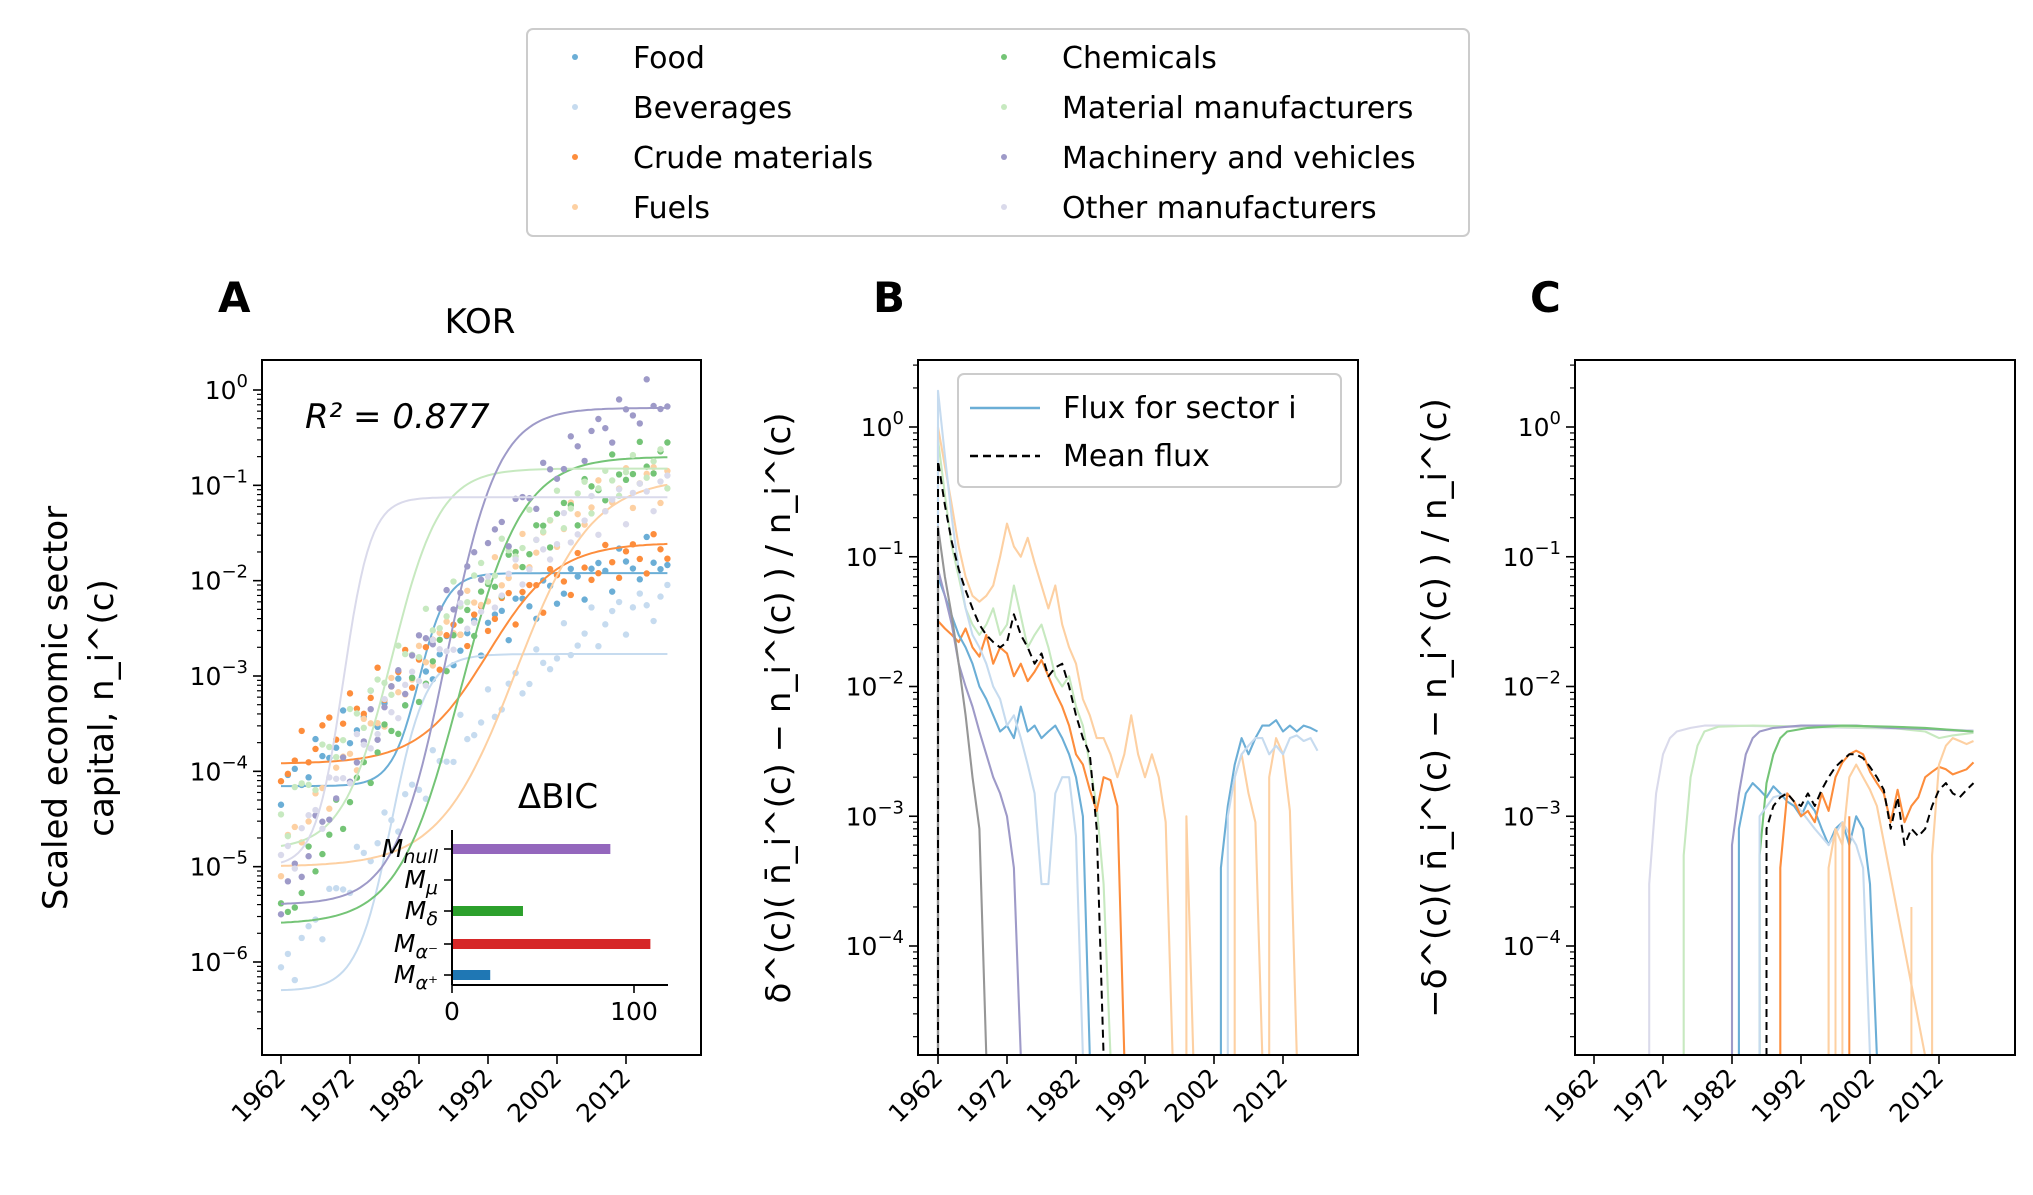  What do you see at coordinates (1435, 707) in the screenshot?
I see `panel-c-ylabel: −δ^(c)( n̄_i^(c) − n_i^(c) ) / n_i^(c)` at bounding box center [1435, 707].